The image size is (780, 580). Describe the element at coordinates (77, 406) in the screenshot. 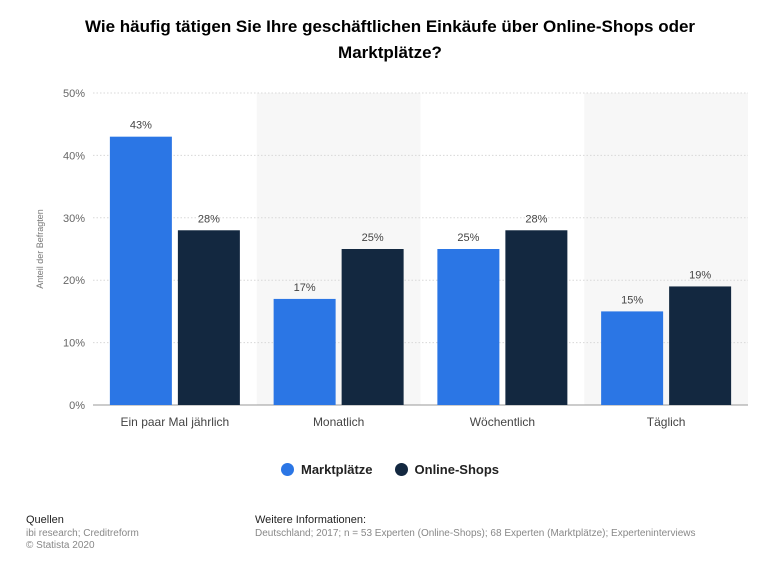

I see `y-tick-label: 0%` at that location.